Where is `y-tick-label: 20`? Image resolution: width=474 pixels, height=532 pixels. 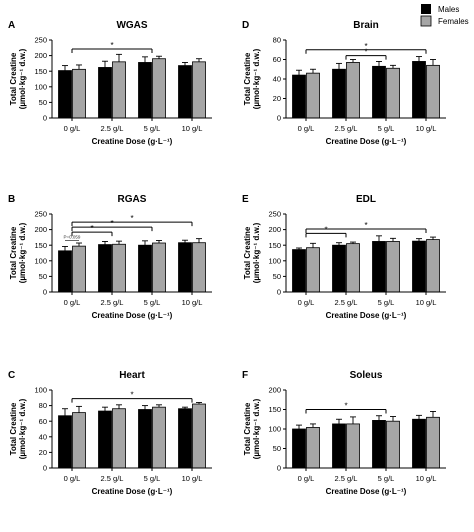 y-tick-label: 20 is located at coordinates (277, 98).